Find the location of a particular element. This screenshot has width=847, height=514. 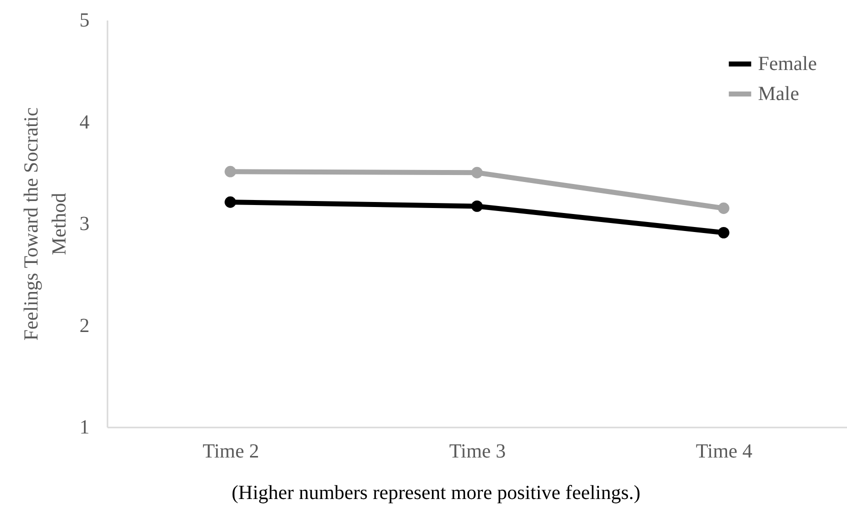

legend-label: Female is located at coordinates (787, 64).